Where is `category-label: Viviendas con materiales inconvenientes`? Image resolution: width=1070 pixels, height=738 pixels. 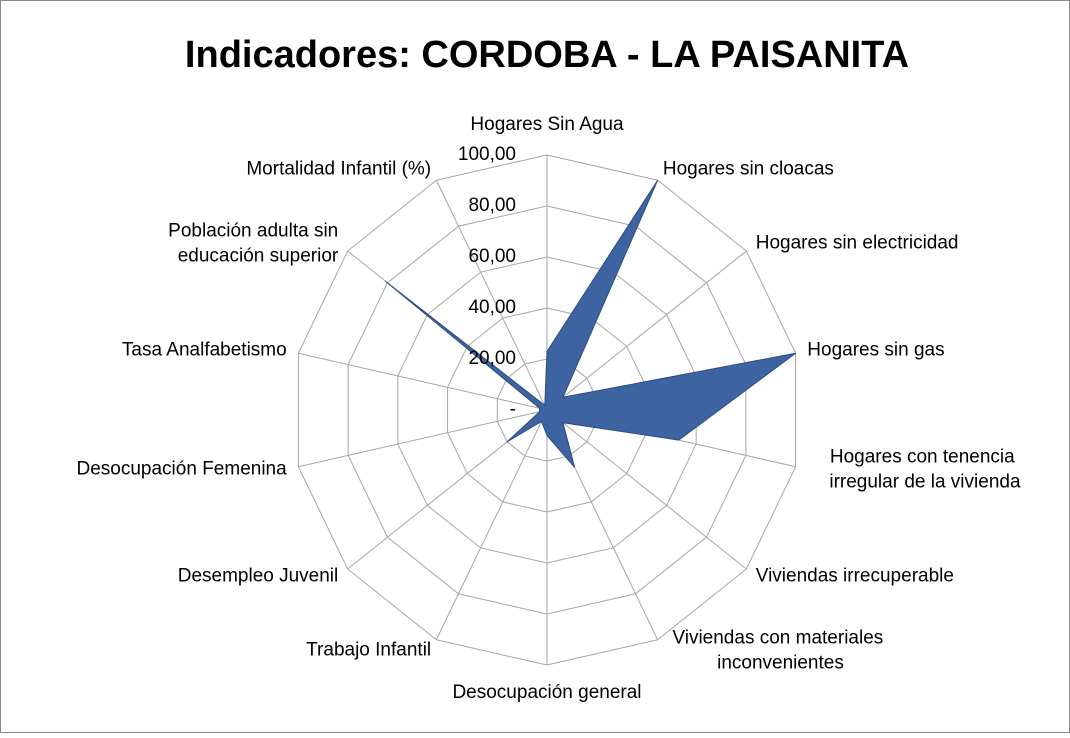 category-label: Viviendas con materiales inconvenientes is located at coordinates (777, 651).